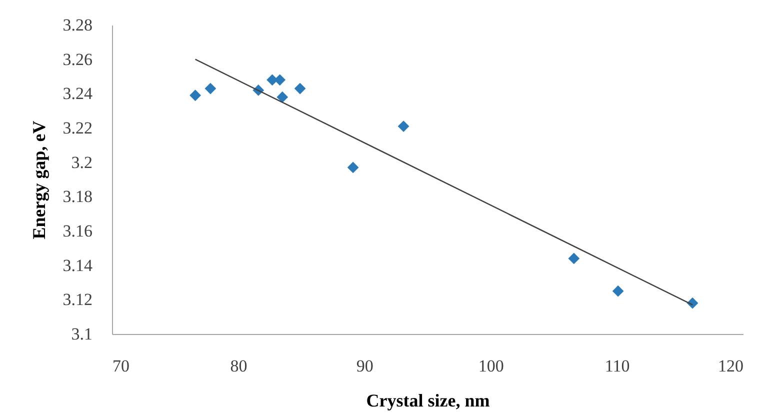 The width and height of the screenshot is (762, 419). What do you see at coordinates (77, 265) in the screenshot?
I see `y-tick-label: 3.14` at bounding box center [77, 265].